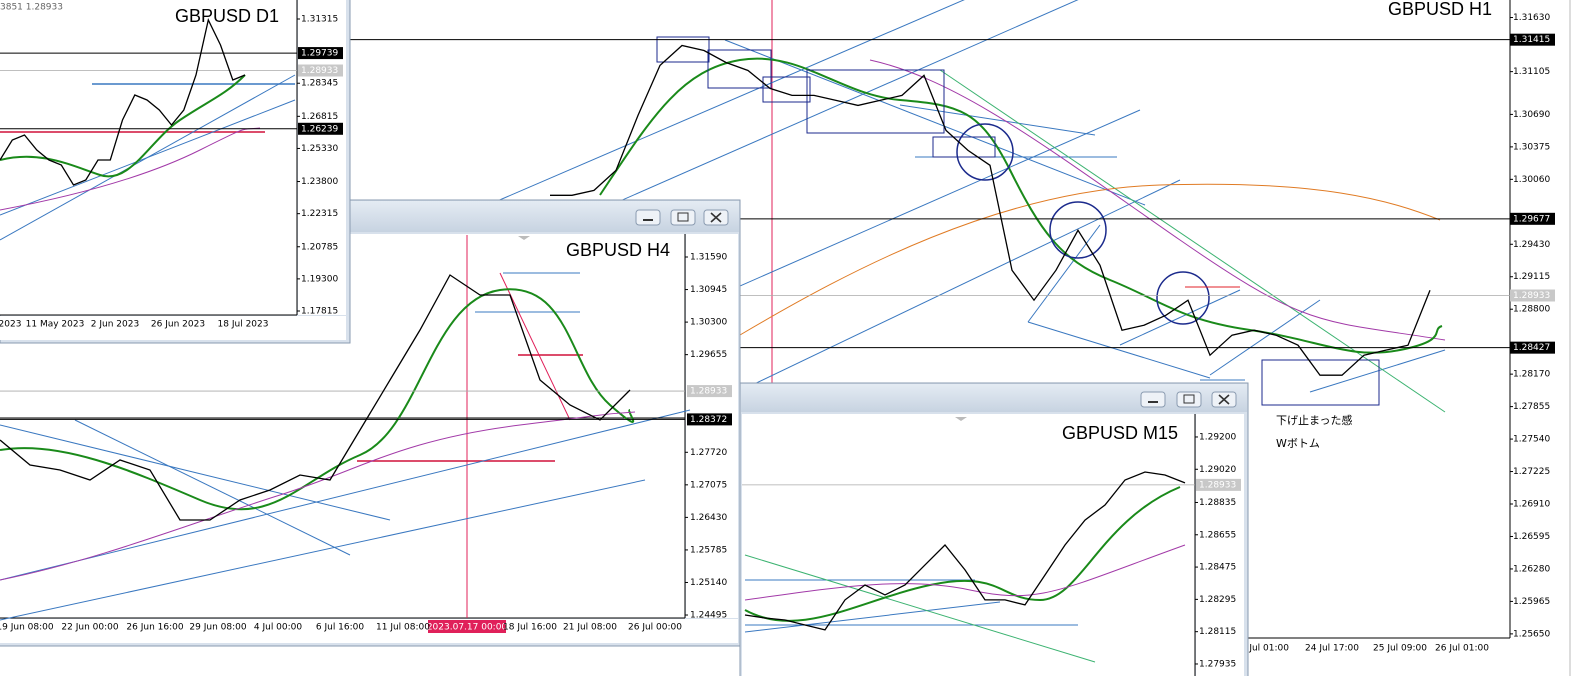 The image size is (1592, 676). I want to click on h1-ma-slow, so click(1090, 259).